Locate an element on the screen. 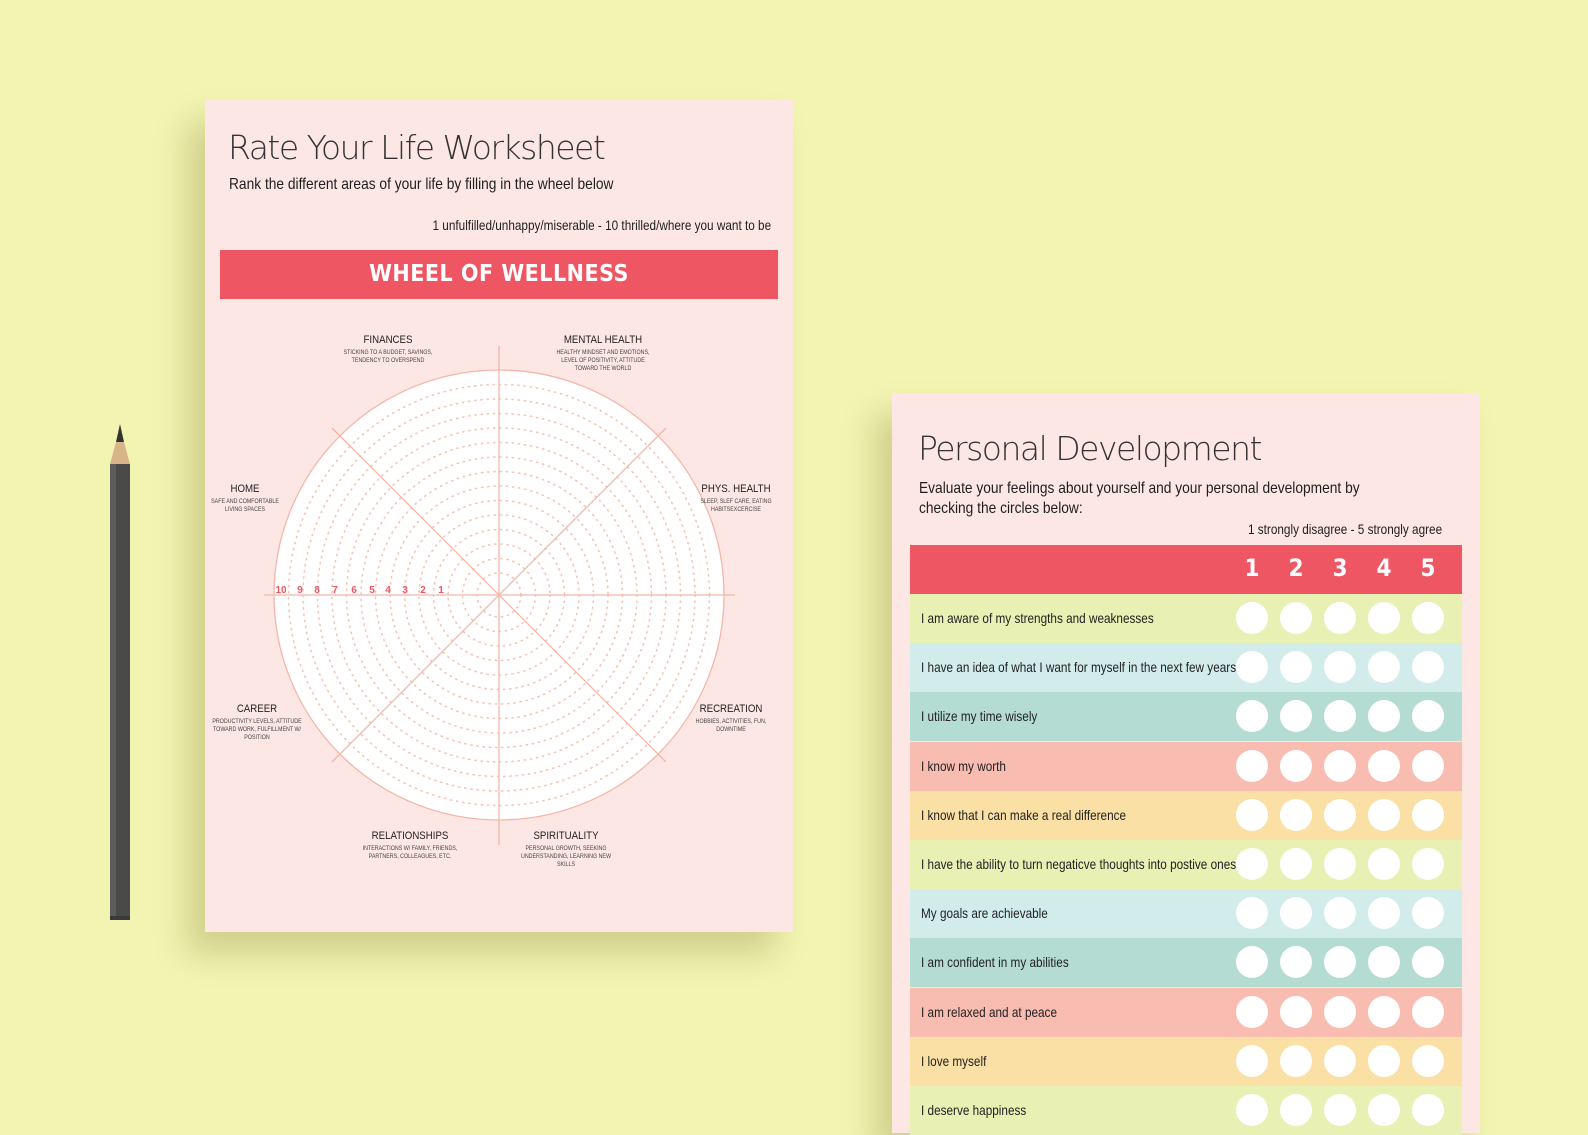 Image resolution: width=1588 pixels, height=1135 pixels. rating-column-header: 3 is located at coordinates (1340, 568).